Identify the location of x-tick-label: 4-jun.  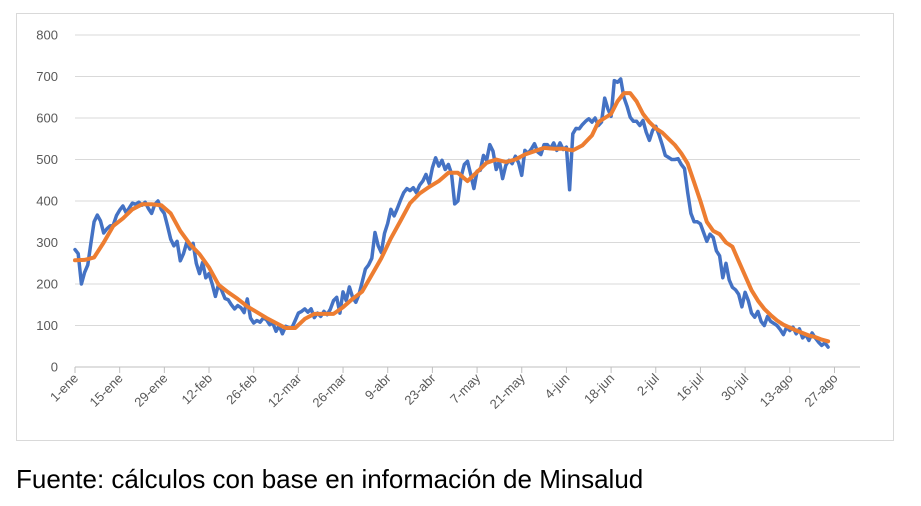
(556, 386).